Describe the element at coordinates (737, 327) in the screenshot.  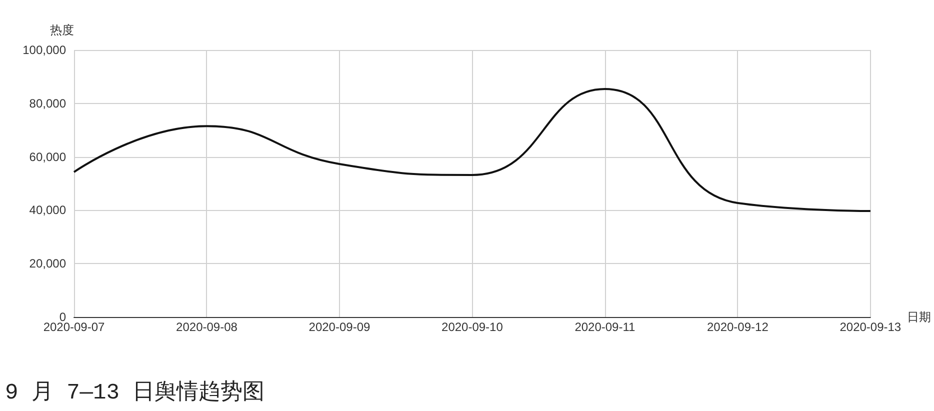
I see `x-tick-label: 2020-09-12` at that location.